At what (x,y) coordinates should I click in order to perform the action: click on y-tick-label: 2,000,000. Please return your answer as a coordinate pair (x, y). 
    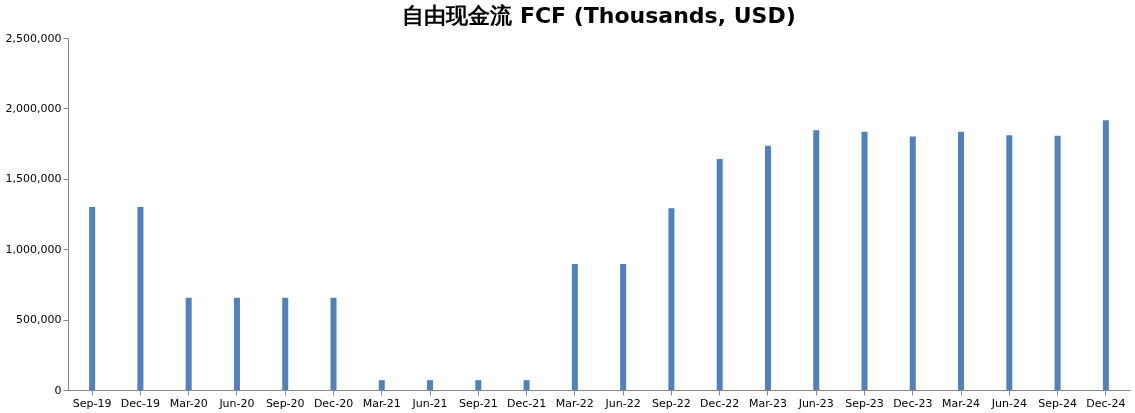
    Looking at the image, I should click on (33, 108).